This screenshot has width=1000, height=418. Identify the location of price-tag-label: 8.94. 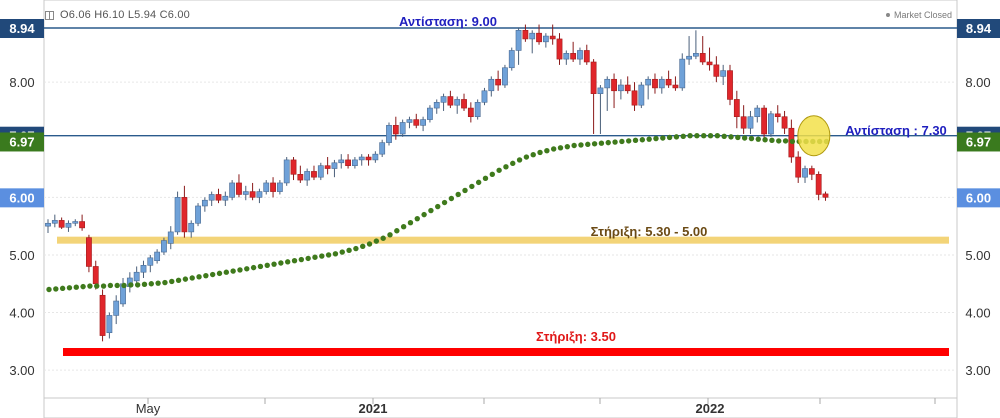
(979, 28).